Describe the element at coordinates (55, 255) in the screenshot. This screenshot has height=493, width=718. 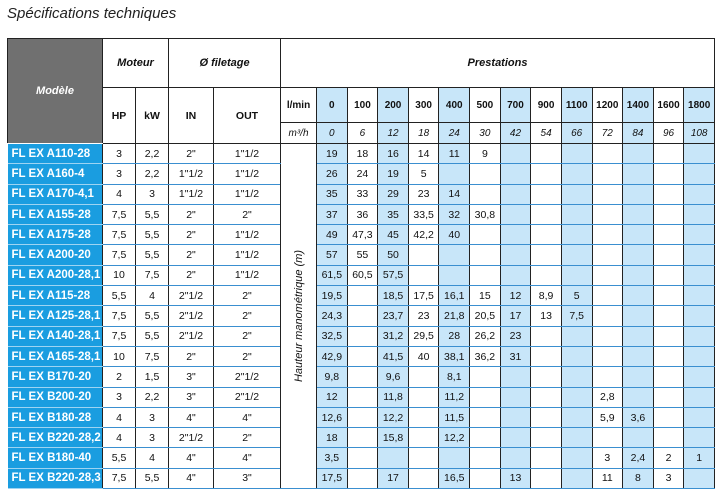
I see `model-name: FL EX A200-20` at that location.